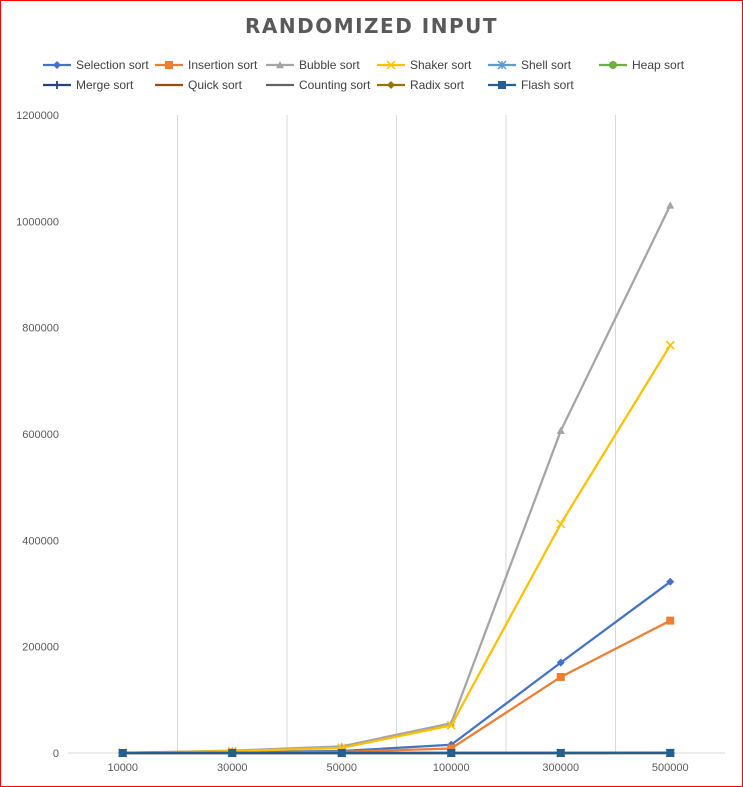 This screenshot has width=743, height=787. I want to click on y-tick-label: 400000, so click(40, 541).